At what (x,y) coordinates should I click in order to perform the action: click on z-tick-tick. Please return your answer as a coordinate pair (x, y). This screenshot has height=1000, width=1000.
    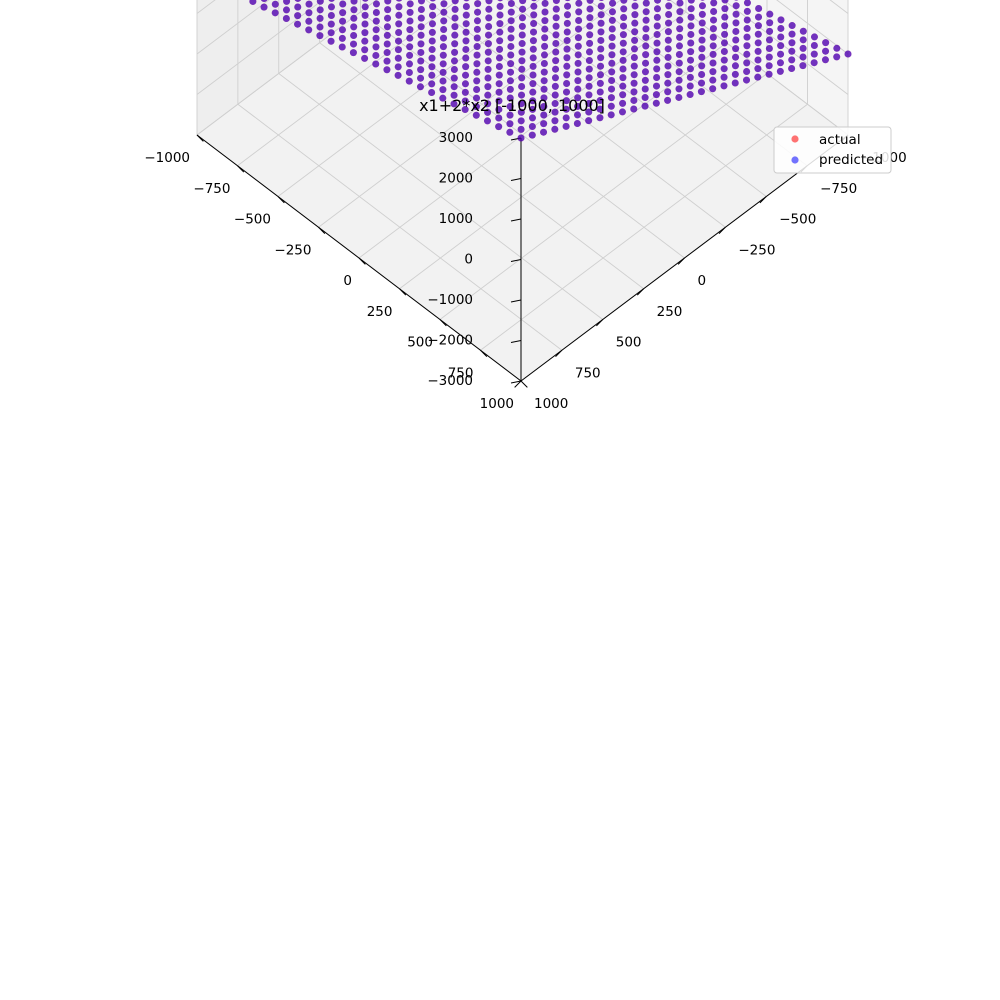
    Looking at the image, I should click on (516, 220).